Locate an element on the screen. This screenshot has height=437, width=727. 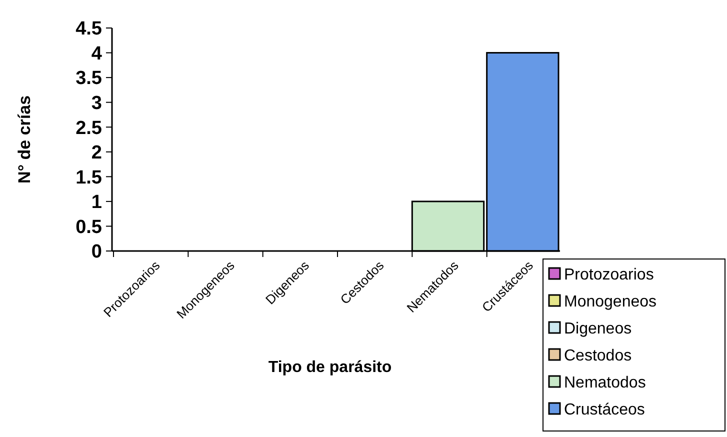
y-tick-label: 3.5 is located at coordinates (89, 79).